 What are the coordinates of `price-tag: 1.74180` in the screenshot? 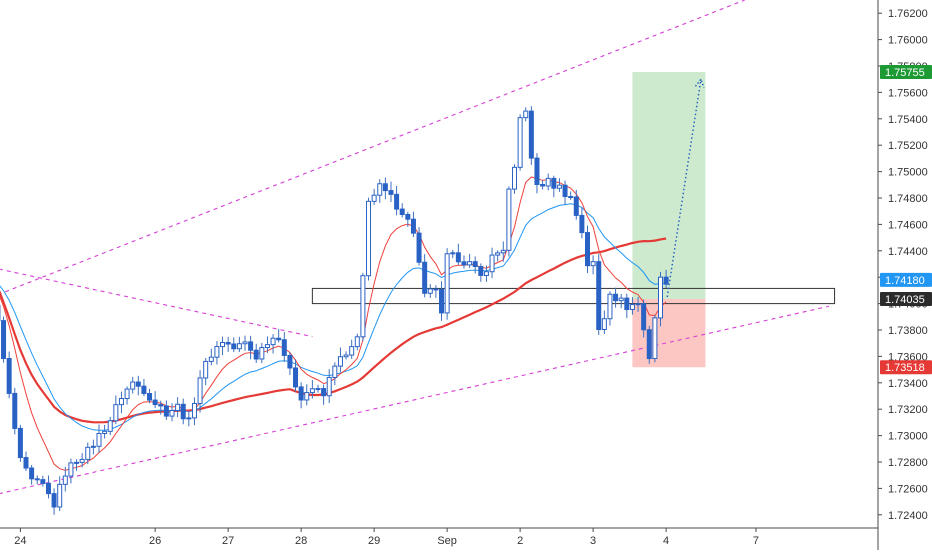 It's located at (906, 279).